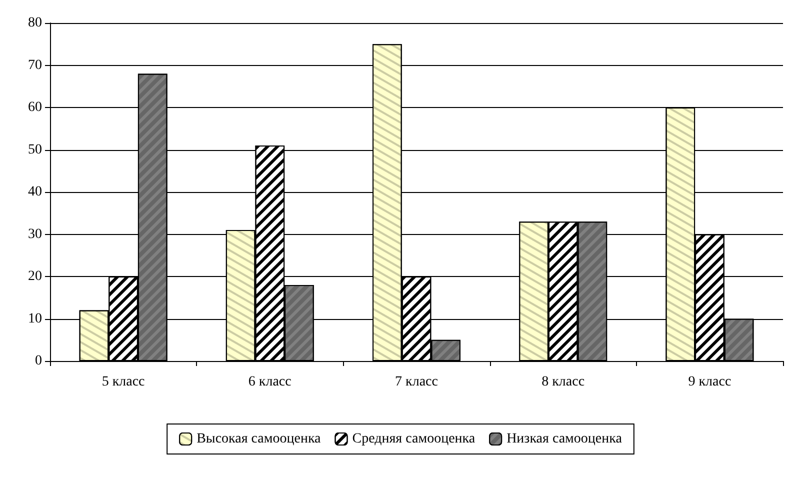  I want to click on y-tick-label: 30, so click(35, 234).